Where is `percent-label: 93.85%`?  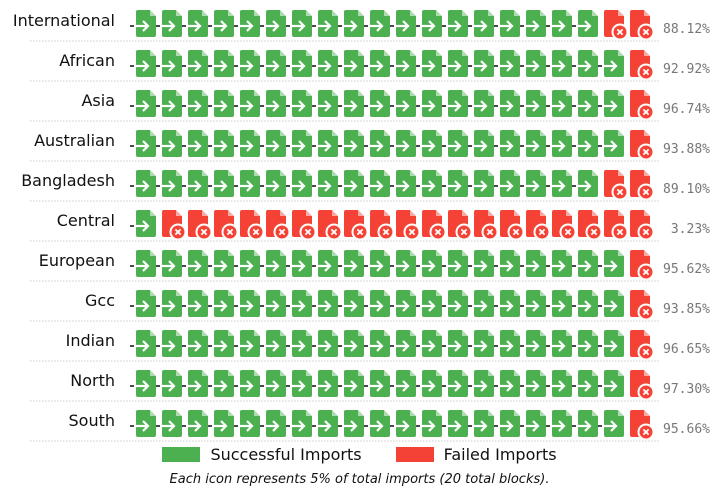 percent-label: 93.85% is located at coordinates (686, 309).